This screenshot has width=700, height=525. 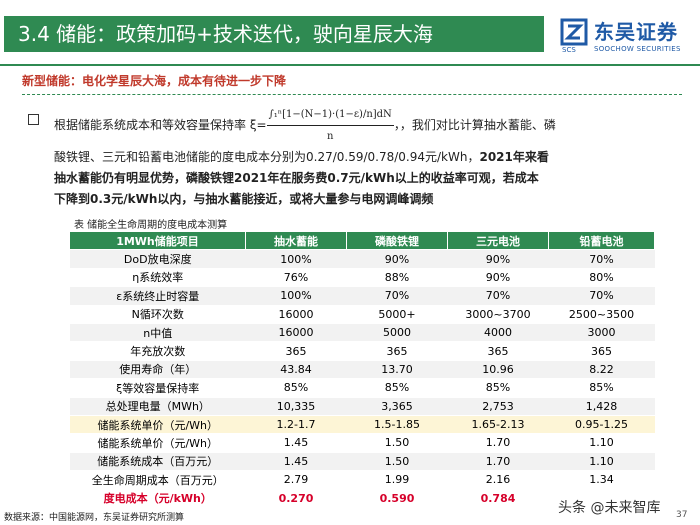 What do you see at coordinates (397, 370) in the screenshot?
I see `table-cell: 13.70` at bounding box center [397, 370].